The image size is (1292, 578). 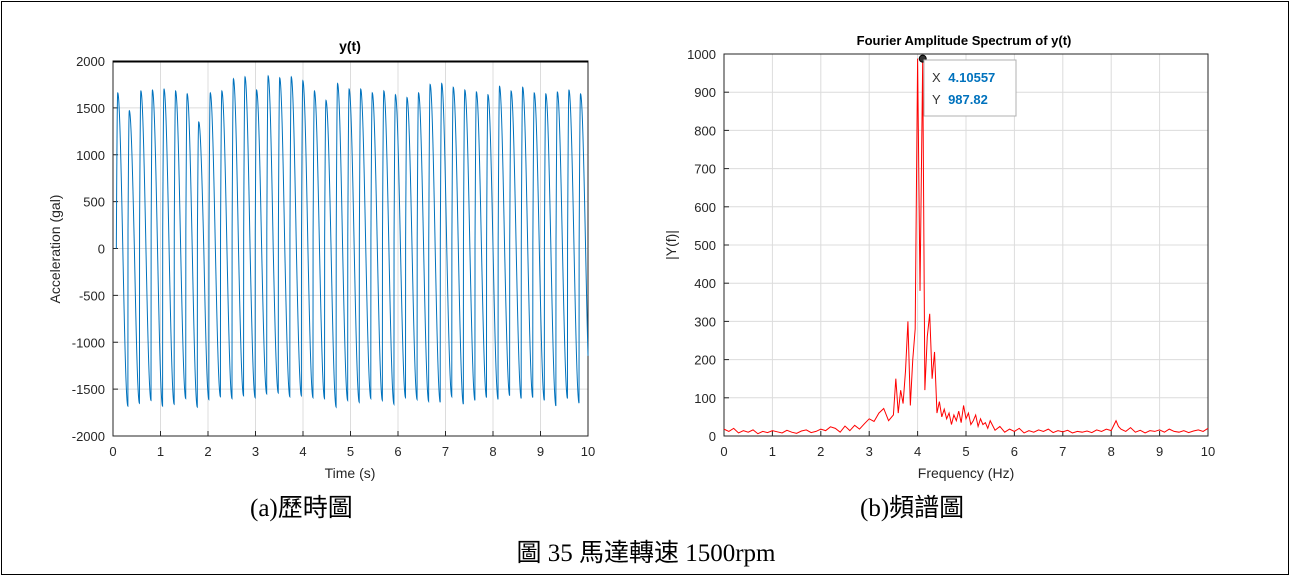 I want to click on y-axis-label: Acceleration (gal), so click(x=55, y=249).